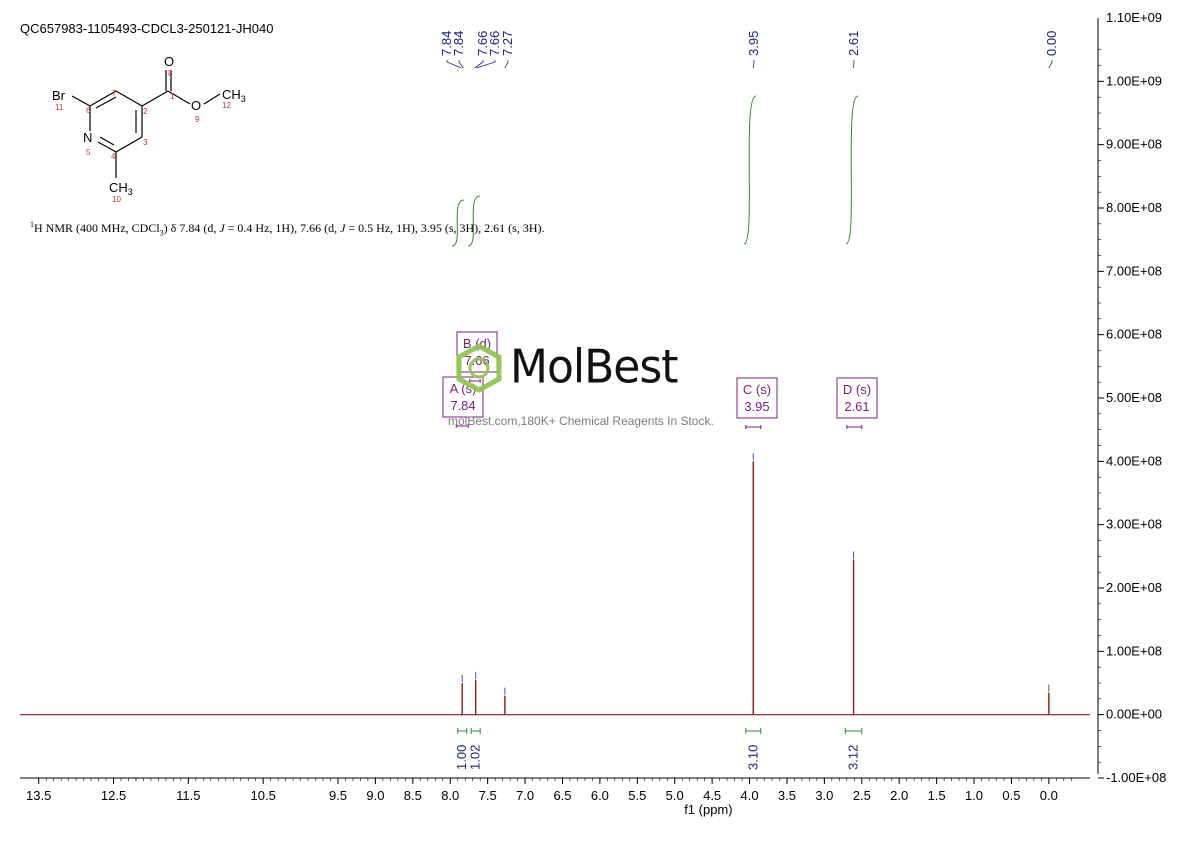 The image size is (1190, 841). Describe the element at coordinates (658, 749) in the screenshot. I see `integration-markers: 1.001.02 3.10 3.12` at that location.